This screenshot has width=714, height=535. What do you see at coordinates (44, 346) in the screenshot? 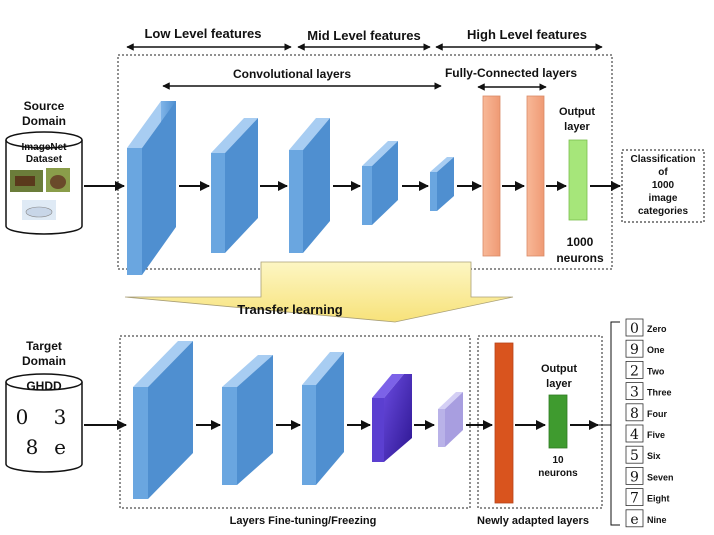
I see `target-domain-label-1: Target` at bounding box center [44, 346].